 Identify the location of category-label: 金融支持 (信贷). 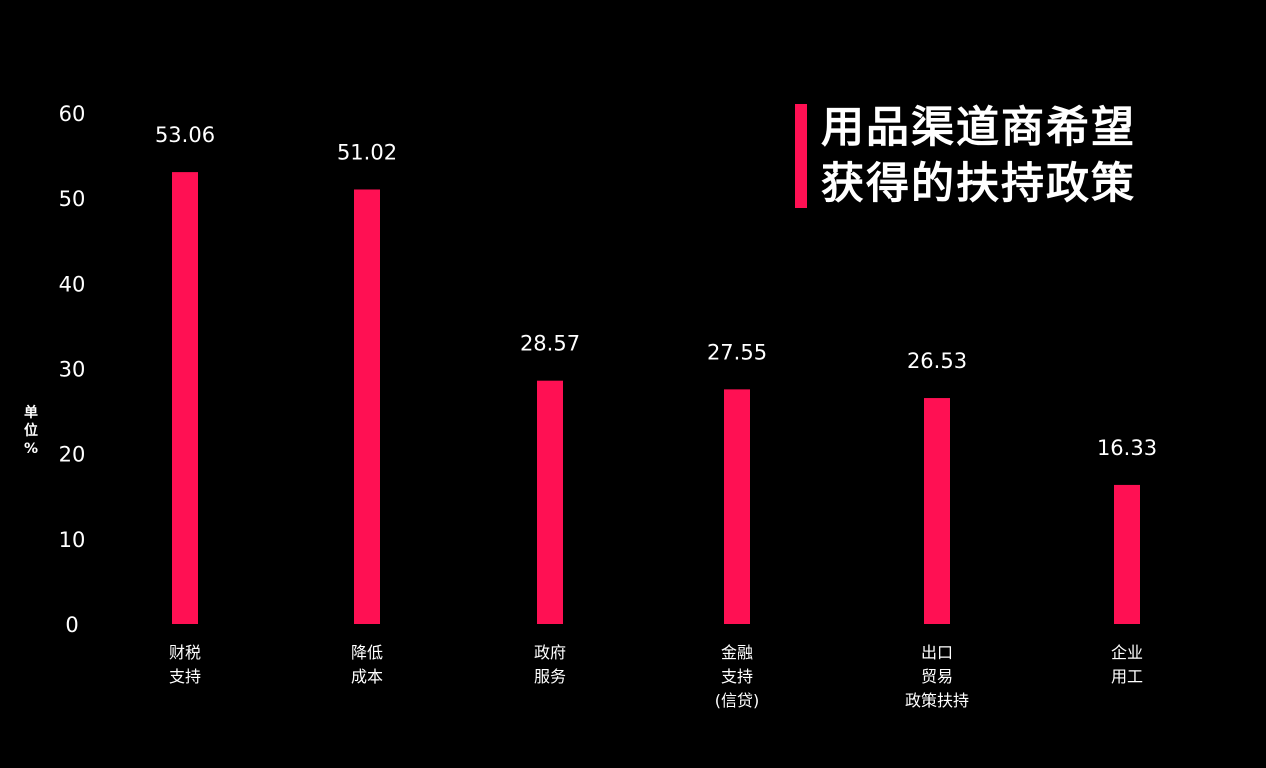
(737, 676).